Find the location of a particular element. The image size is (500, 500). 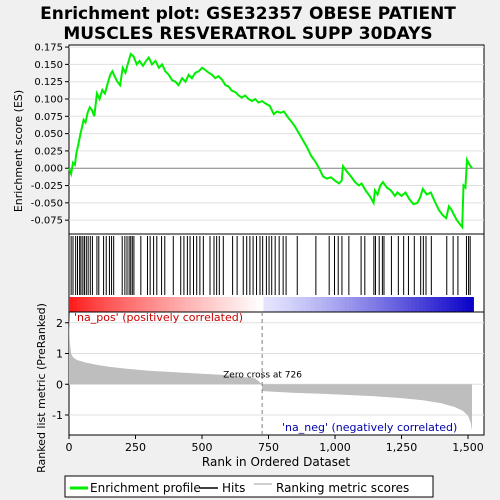

chart-title-line1: Enrichment plot: GSE32357 OBESE PATIENT is located at coordinates (248, 14).